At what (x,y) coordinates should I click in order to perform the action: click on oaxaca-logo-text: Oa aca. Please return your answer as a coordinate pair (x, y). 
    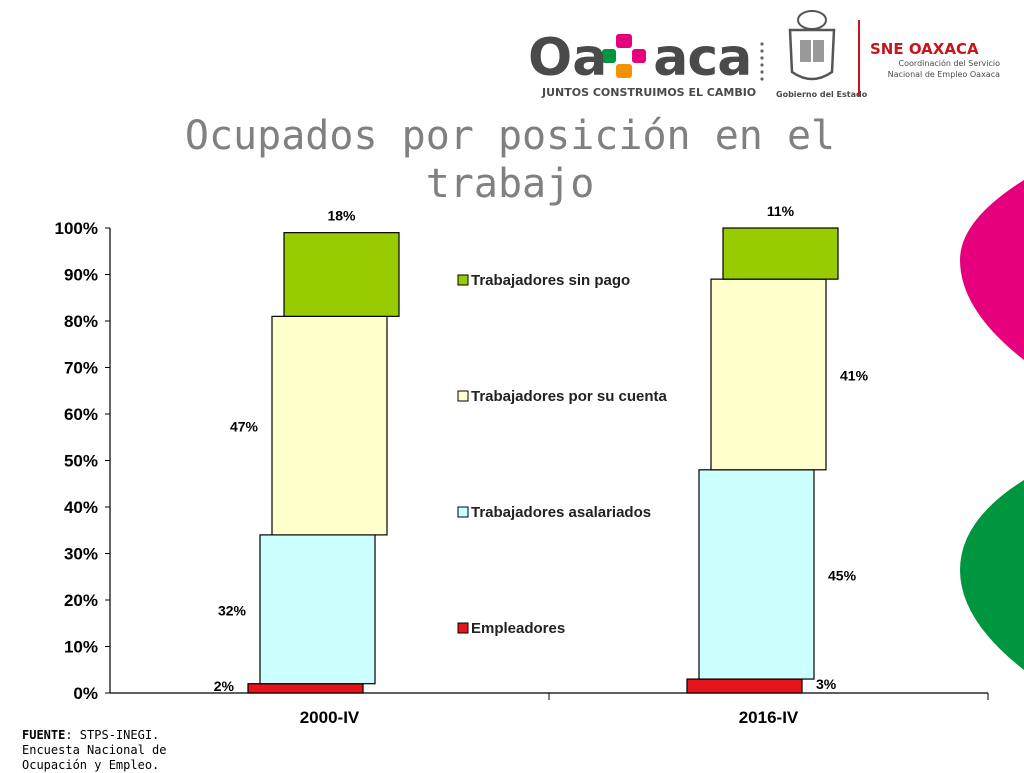
    Looking at the image, I should click on (640, 58).